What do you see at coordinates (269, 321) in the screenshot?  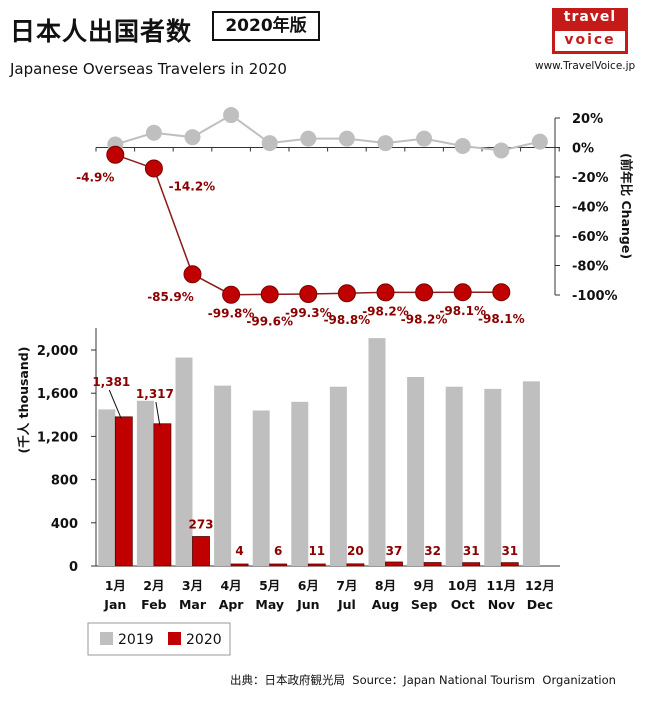 I see `line-data-label: -99.6%` at bounding box center [269, 321].